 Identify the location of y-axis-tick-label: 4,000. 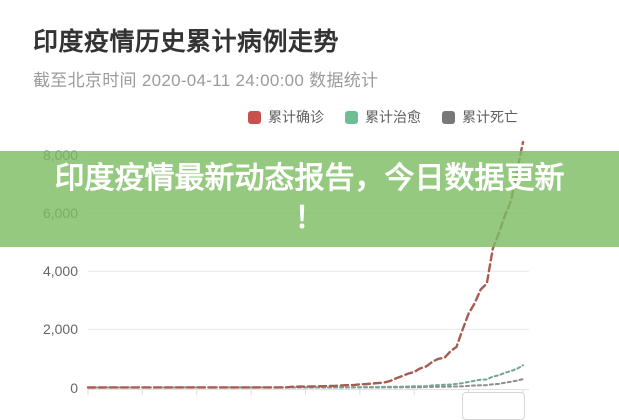
(60, 271).